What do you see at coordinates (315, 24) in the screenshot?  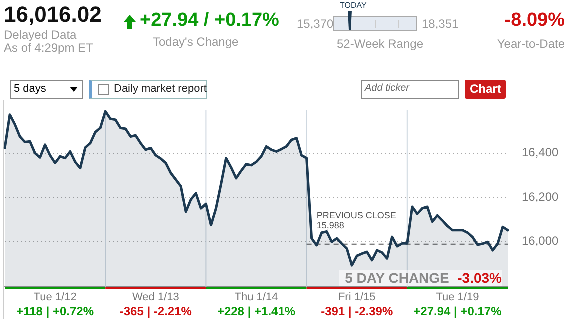 I see `text: 15,370` at bounding box center [315, 24].